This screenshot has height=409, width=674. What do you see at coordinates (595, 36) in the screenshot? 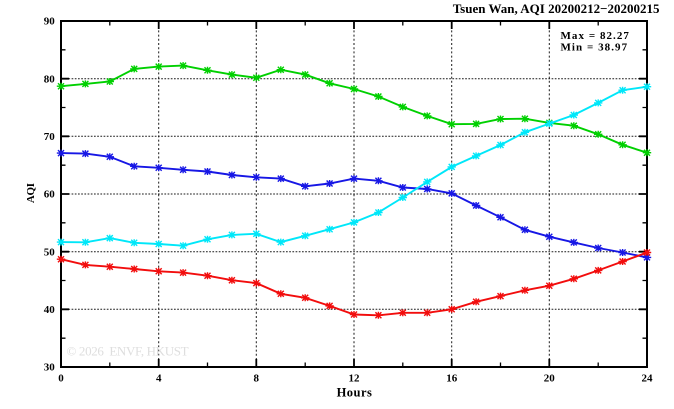
I see `svg-text: Max = 82.27` at bounding box center [595, 36].